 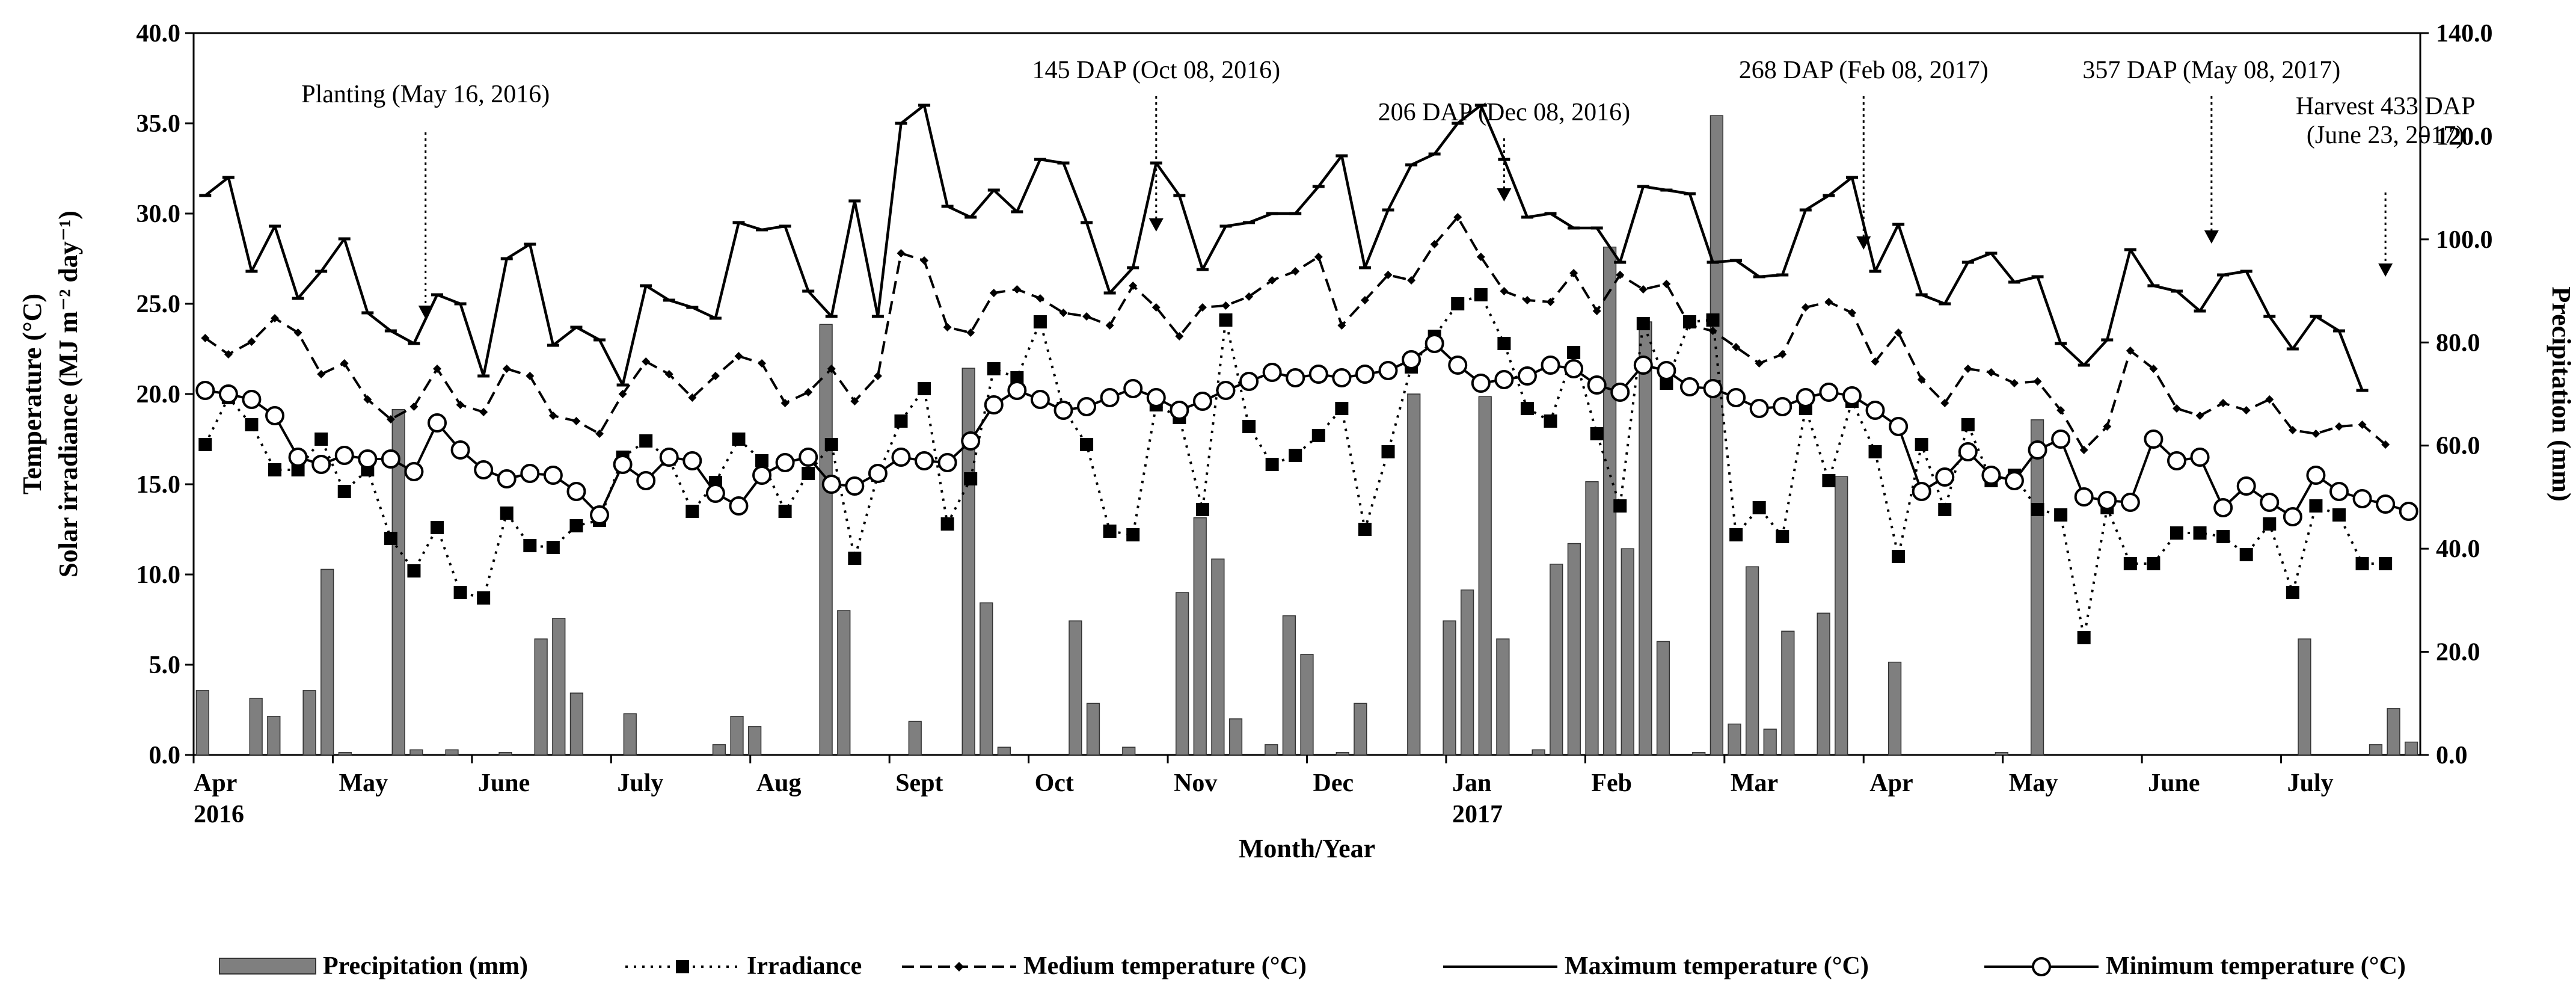 I want to click on month-label: Oct, so click(x=1054, y=783).